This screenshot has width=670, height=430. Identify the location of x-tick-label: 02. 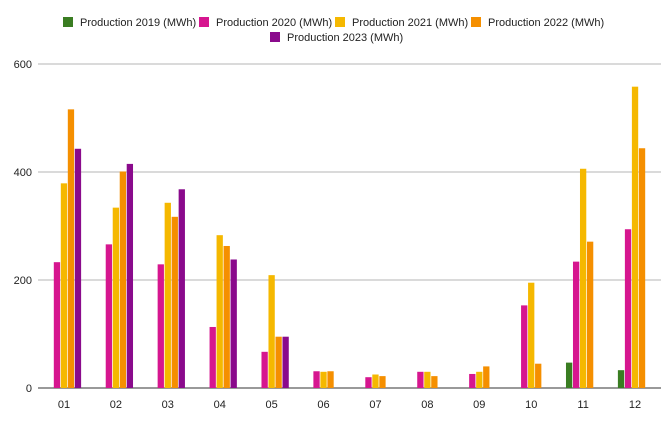
(116, 405).